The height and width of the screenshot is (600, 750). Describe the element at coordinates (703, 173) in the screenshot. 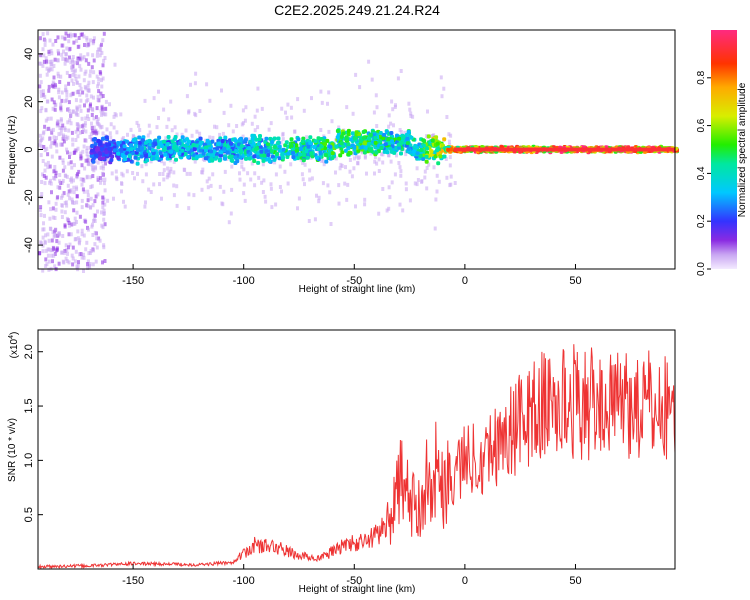

I see `colorbar-ticks: 0.0 0.2 0.4 0.6 0.8` at that location.